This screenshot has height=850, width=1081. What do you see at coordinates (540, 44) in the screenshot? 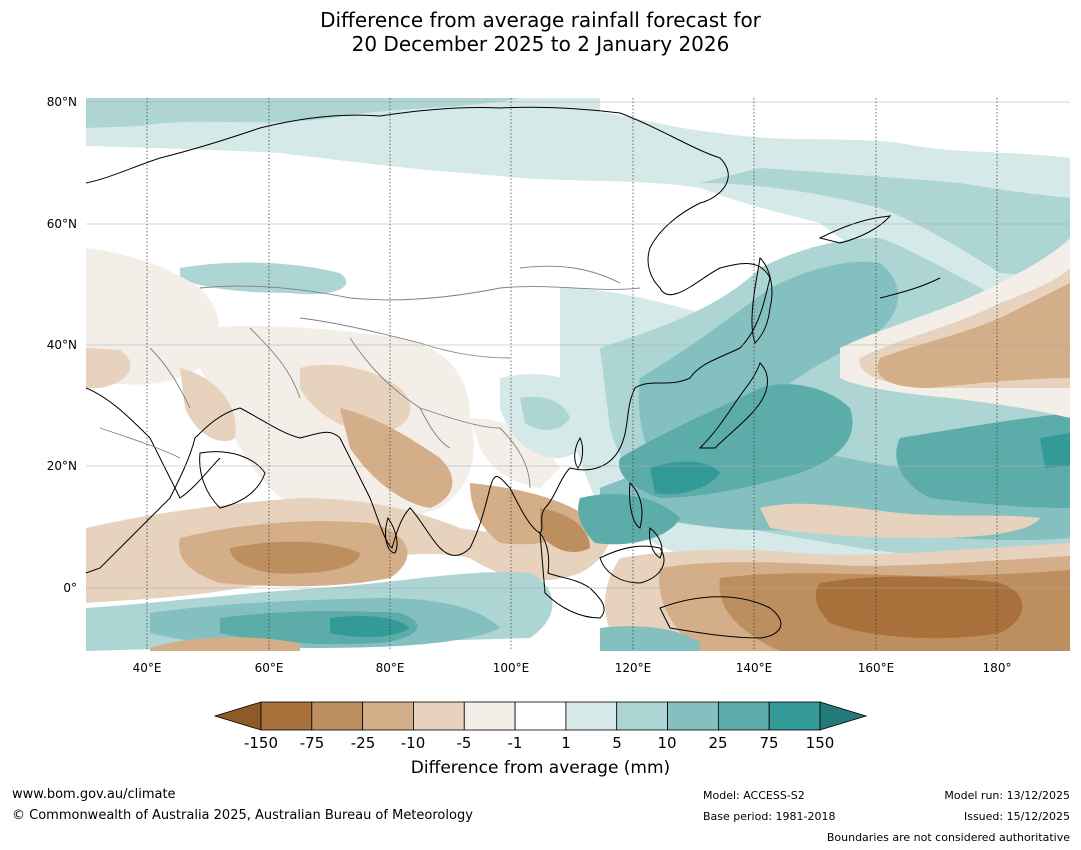
I see `title-line-2: 20 December 2025 to 2 January 2026` at bounding box center [540, 44].